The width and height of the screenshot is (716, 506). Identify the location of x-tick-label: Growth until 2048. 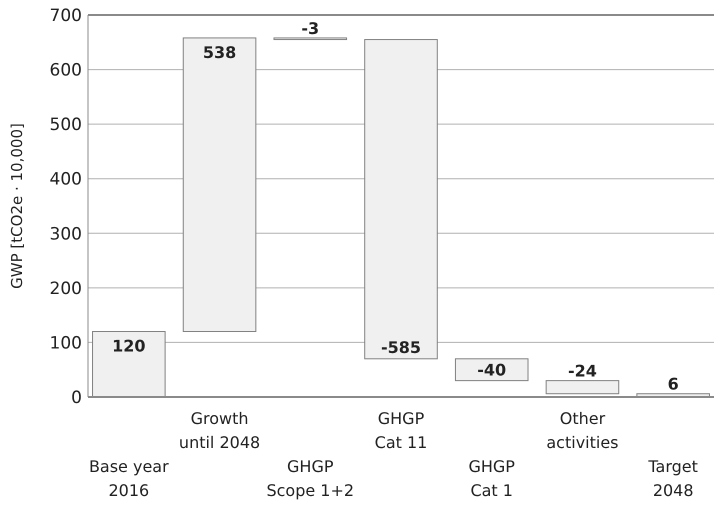
(219, 430).